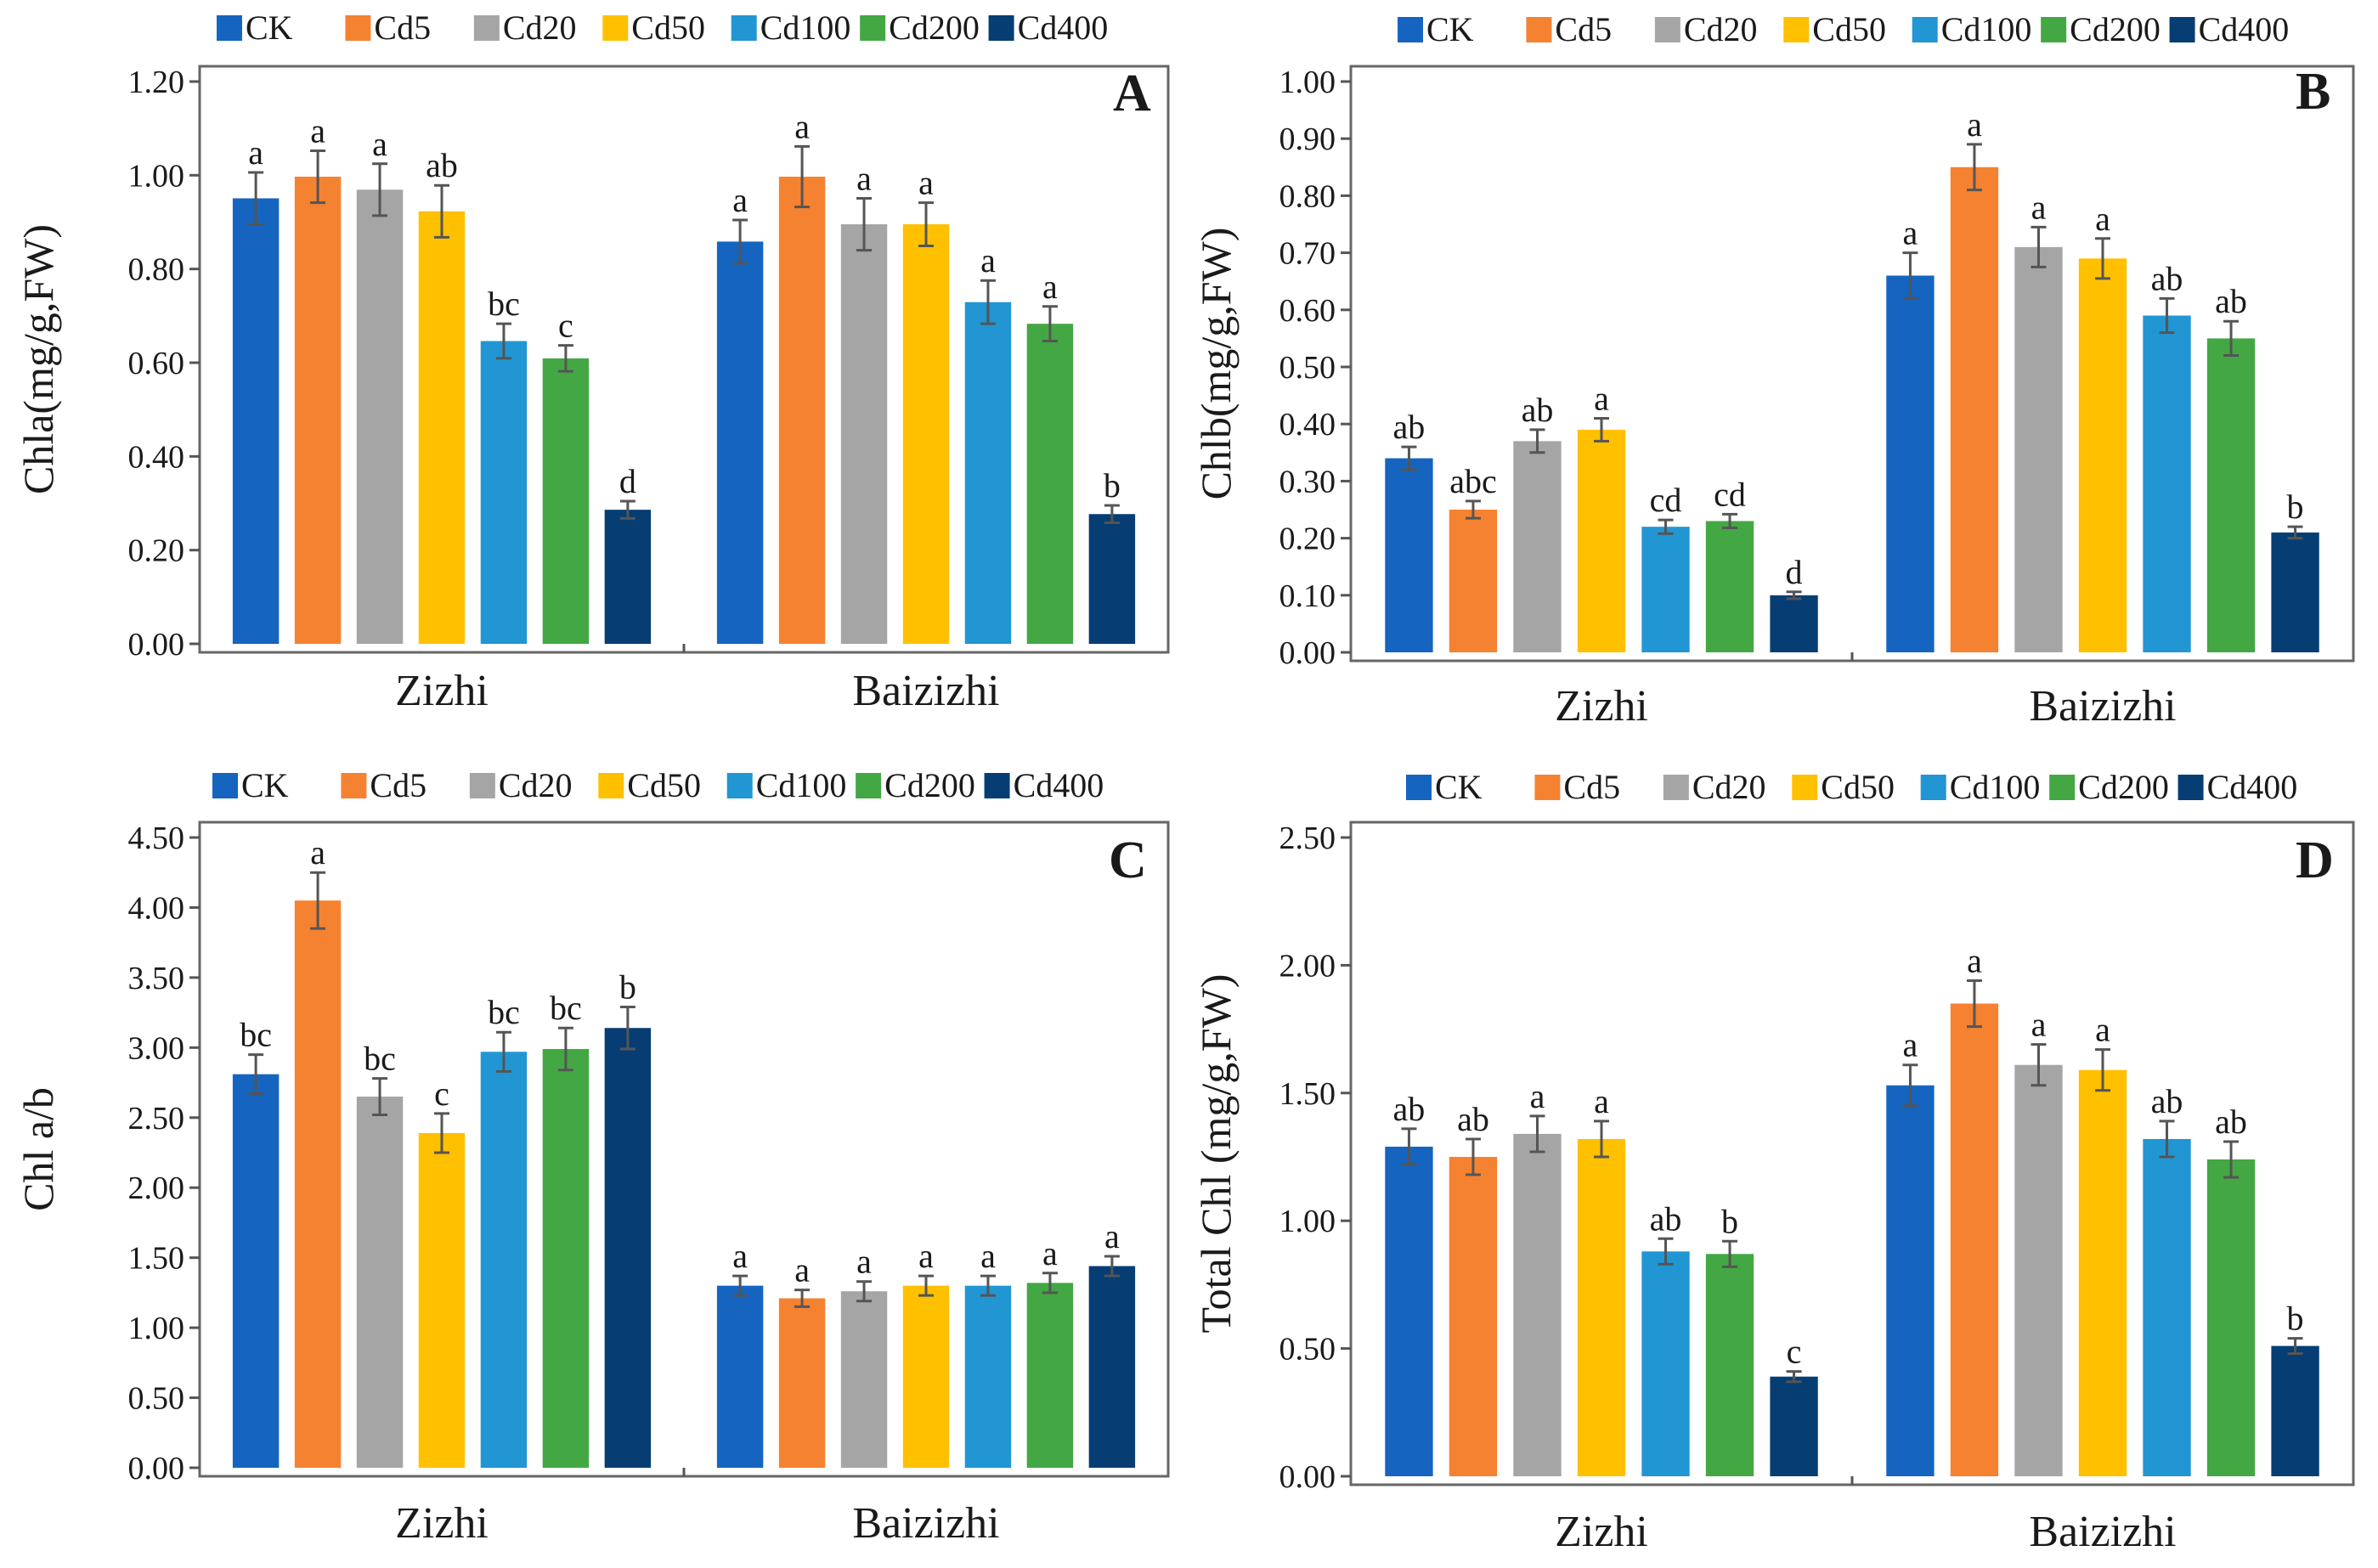  I want to click on legend-label-cd100: Cd100, so click(1987, 29).